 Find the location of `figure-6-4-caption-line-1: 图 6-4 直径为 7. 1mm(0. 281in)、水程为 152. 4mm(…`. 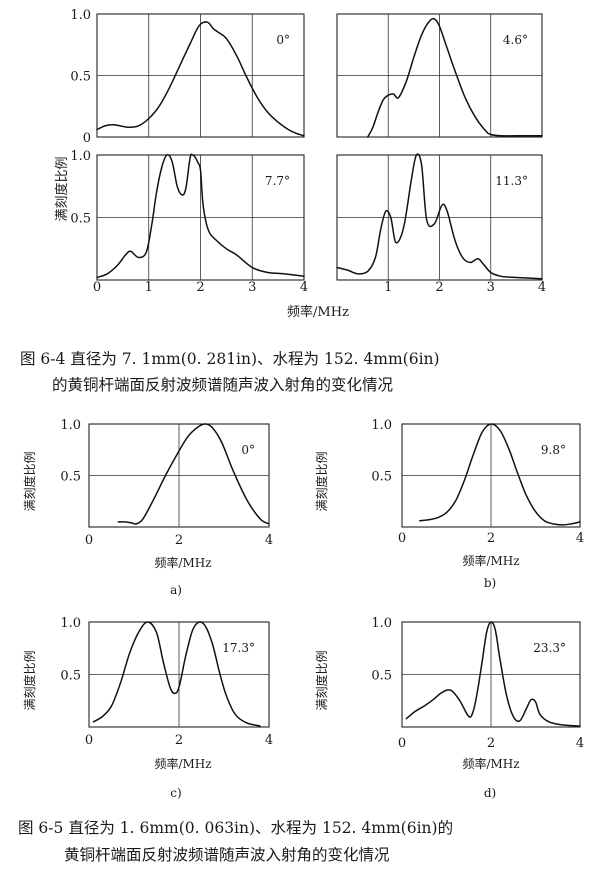

figure-6-4-caption-line-1: 图 6-4 直径为 7. 1mm(0. 281in)、水程为 152. 4mm(… is located at coordinates (230, 359).